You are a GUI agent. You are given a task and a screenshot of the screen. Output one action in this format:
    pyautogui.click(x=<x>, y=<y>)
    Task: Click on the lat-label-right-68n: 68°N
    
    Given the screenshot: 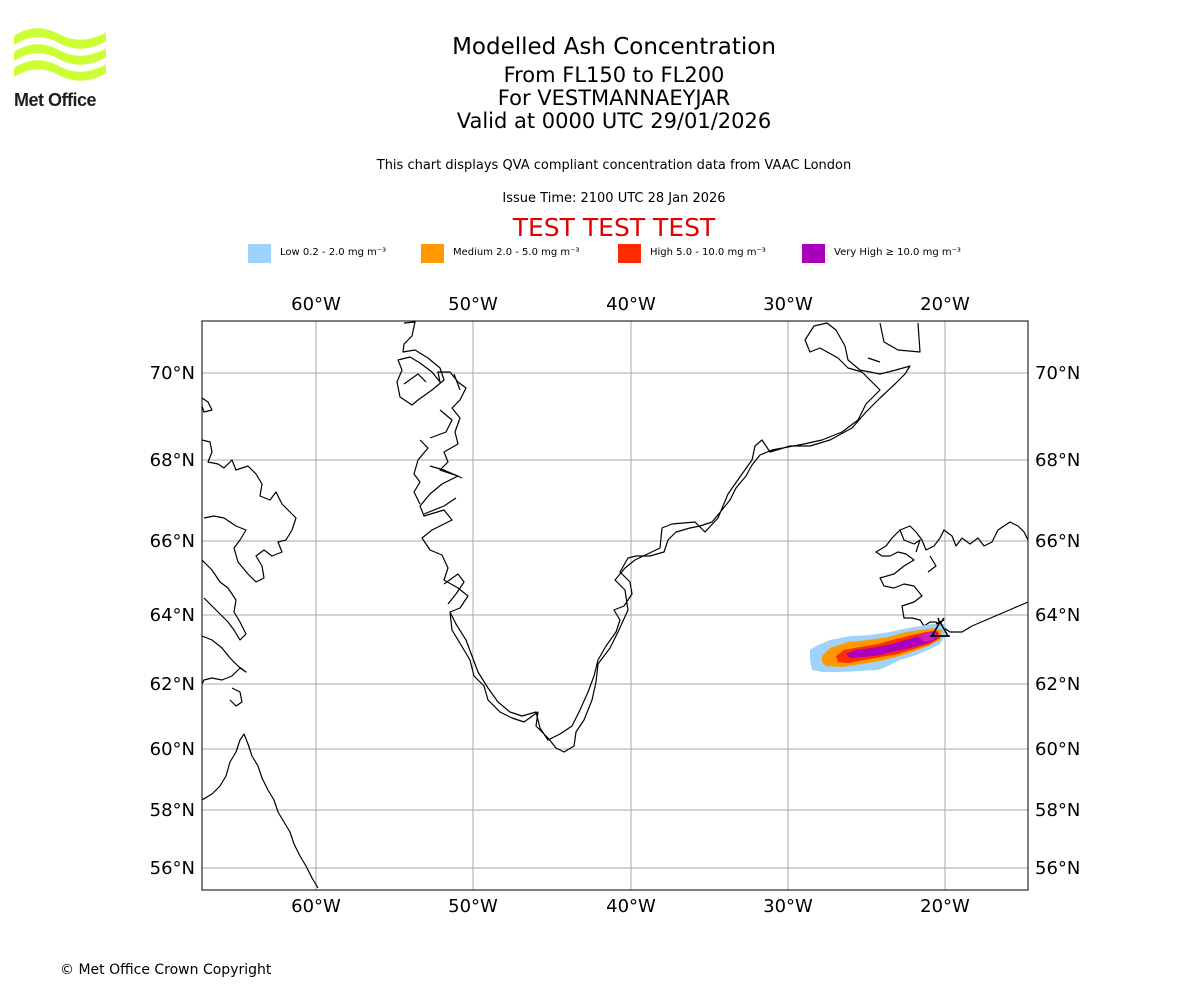 What is the action you would take?
    pyautogui.click(x=1057, y=460)
    